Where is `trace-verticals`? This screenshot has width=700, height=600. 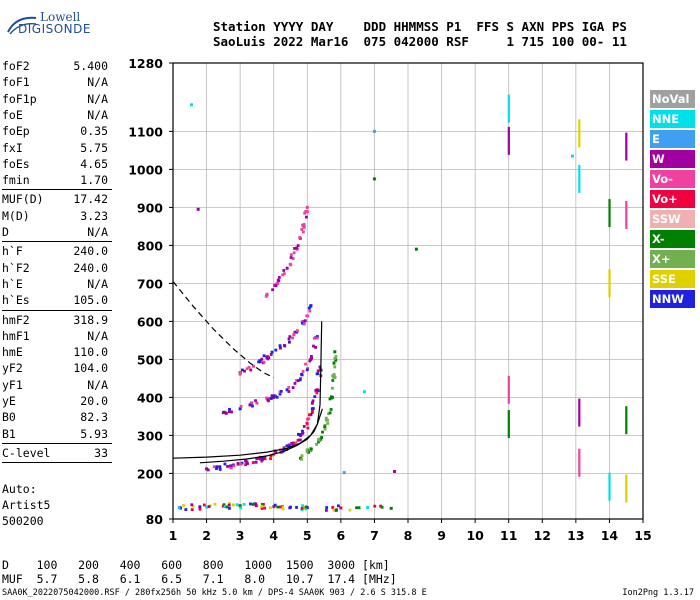
trace-verticals is located at coordinates (567, 298).